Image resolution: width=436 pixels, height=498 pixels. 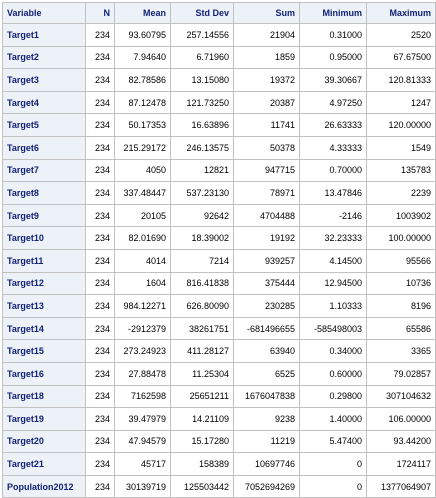 What do you see at coordinates (44, 373) in the screenshot?
I see `row-header-variable: Target16` at bounding box center [44, 373].